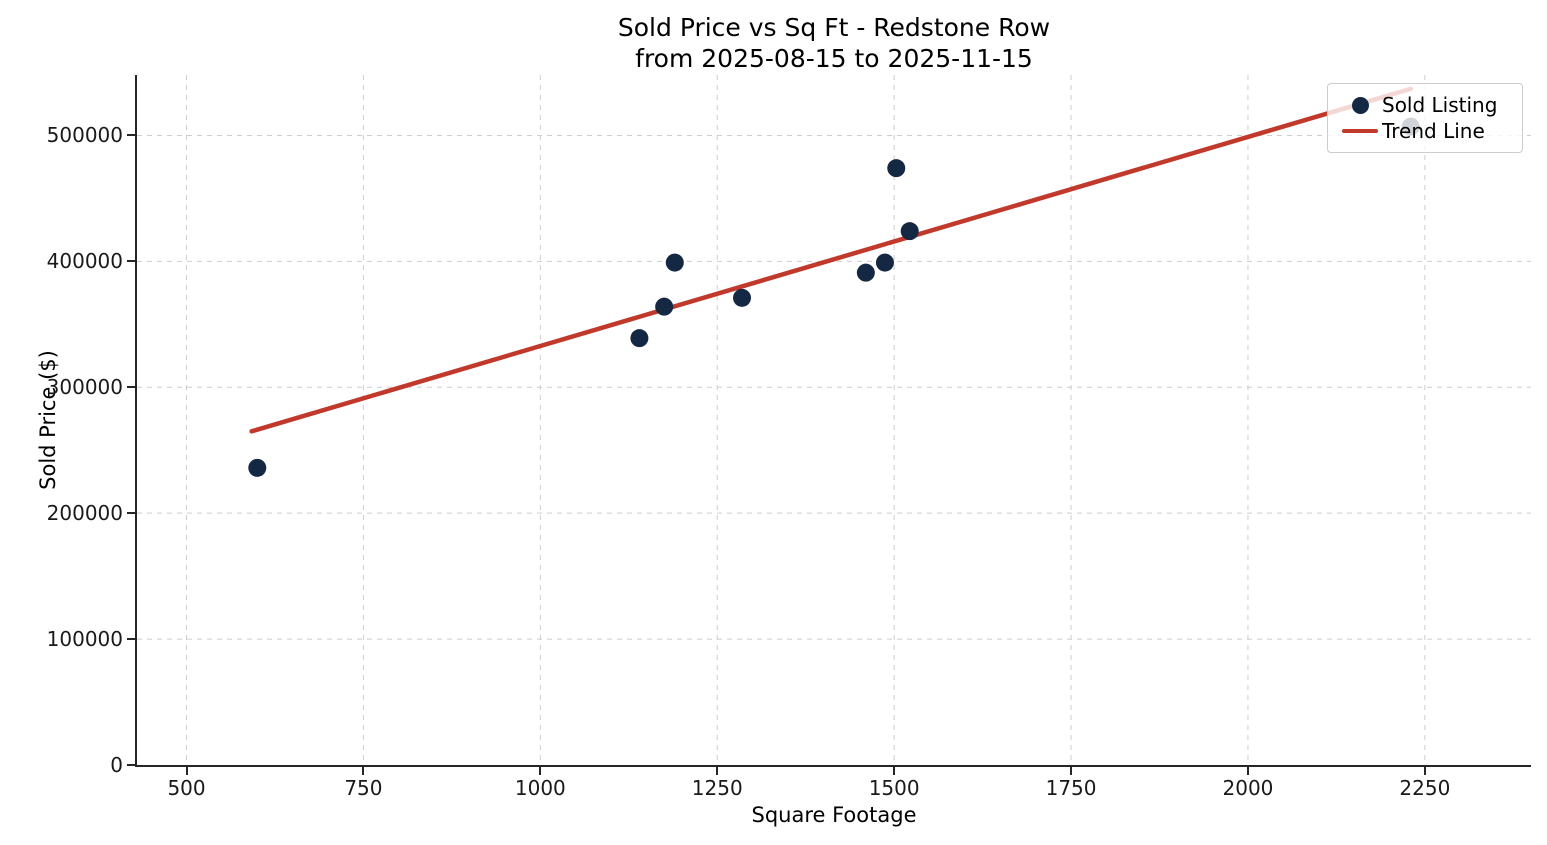 This screenshot has width=1547, height=845. Describe the element at coordinates (1425, 788) in the screenshot. I see `x-tick-label: 2250` at that location.